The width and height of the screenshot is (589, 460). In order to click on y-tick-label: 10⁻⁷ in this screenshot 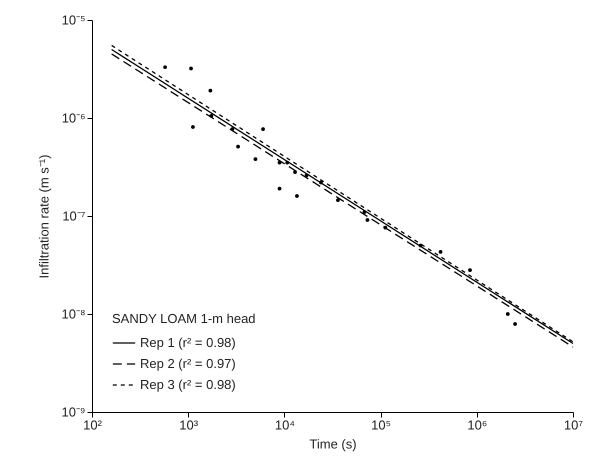, I will do `click(74, 216)`.